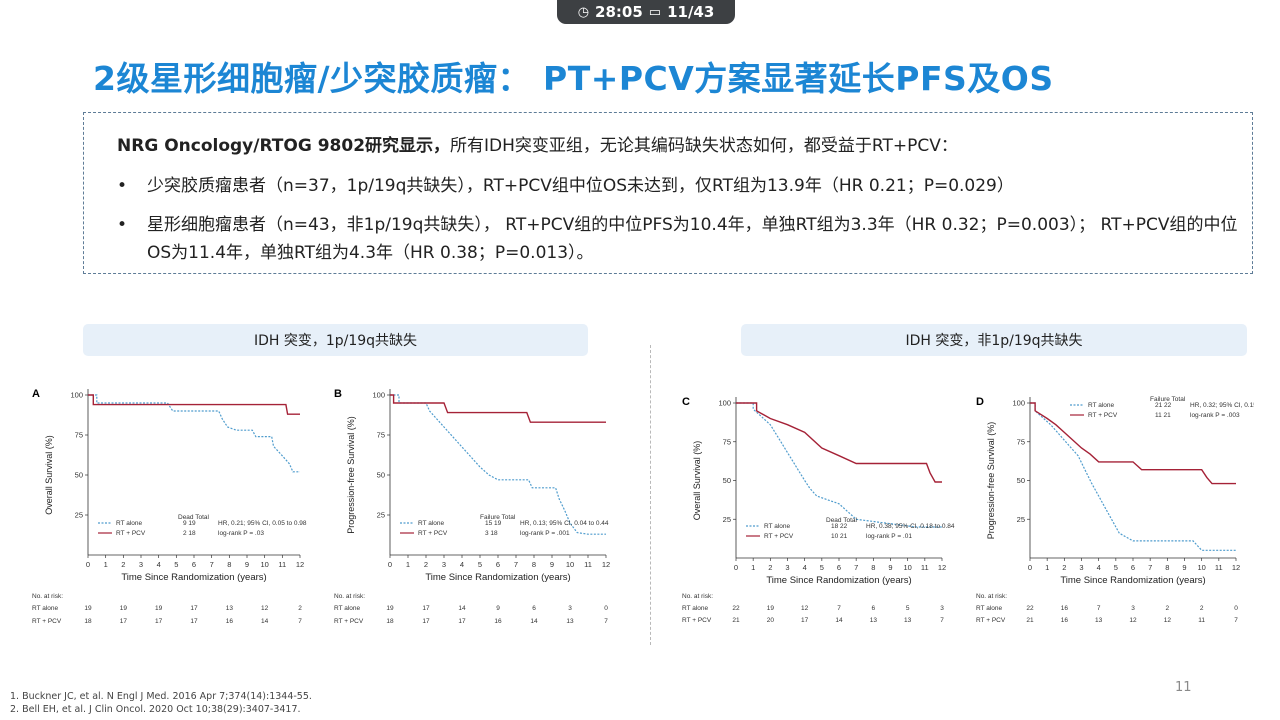  Describe the element at coordinates (691, 12) in the screenshot. I see `slide-counter: 11/43` at that location.